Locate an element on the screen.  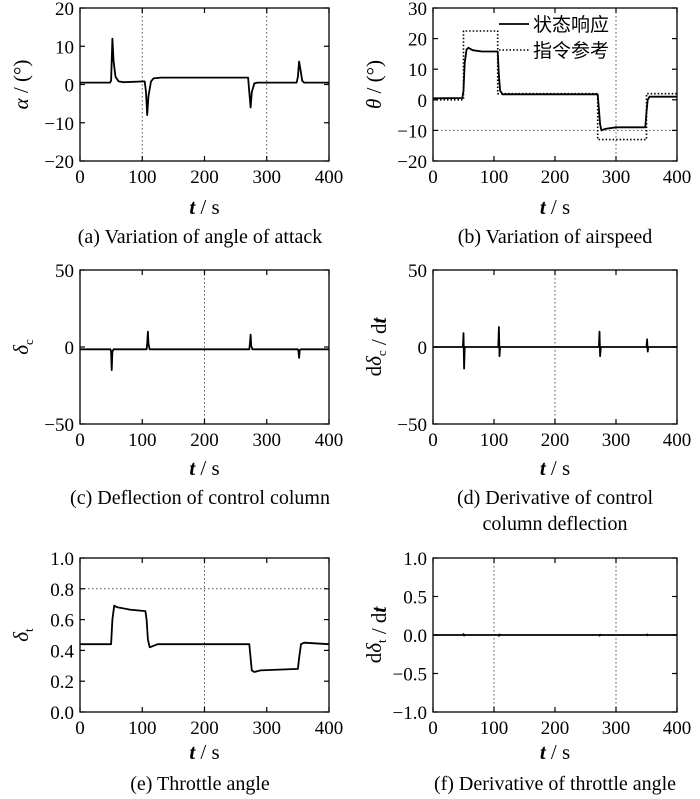
y-tick-label: 0.4 is located at coordinates (62, 651).